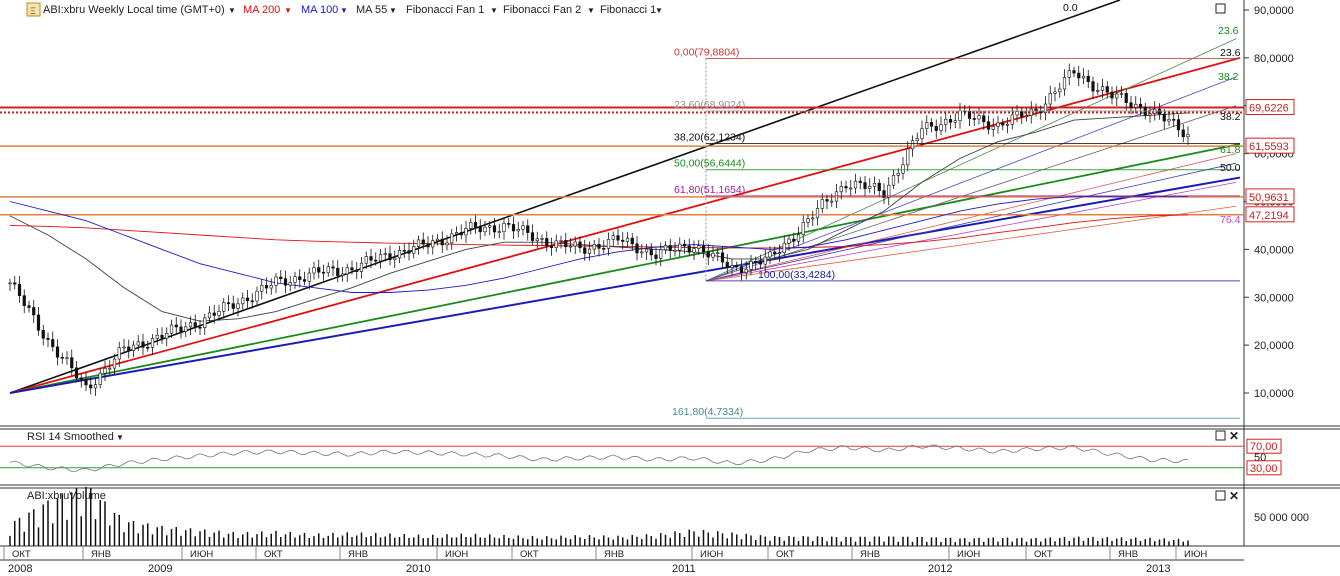 The image size is (1340, 576). I want to click on y-tick-label: 90,0000, so click(1274, 11).